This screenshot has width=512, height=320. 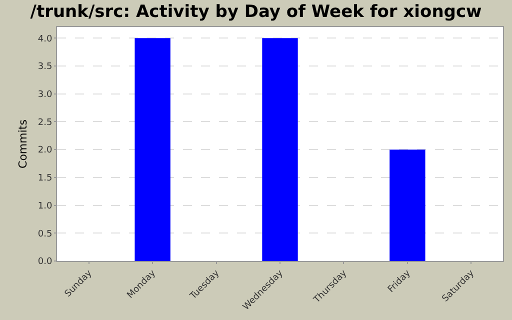 What do you see at coordinates (45, 234) in the screenshot?
I see `y-tick-label: 0.5` at bounding box center [45, 234].